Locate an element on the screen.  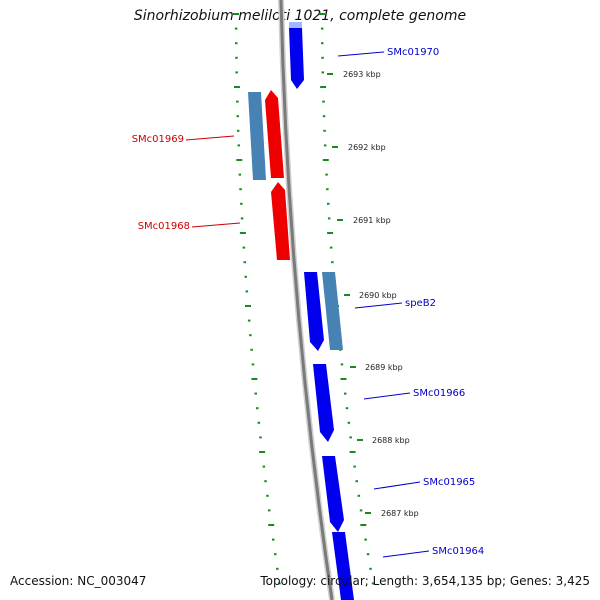
gene-arrow-smc01969 is located at coordinates (274, 134).